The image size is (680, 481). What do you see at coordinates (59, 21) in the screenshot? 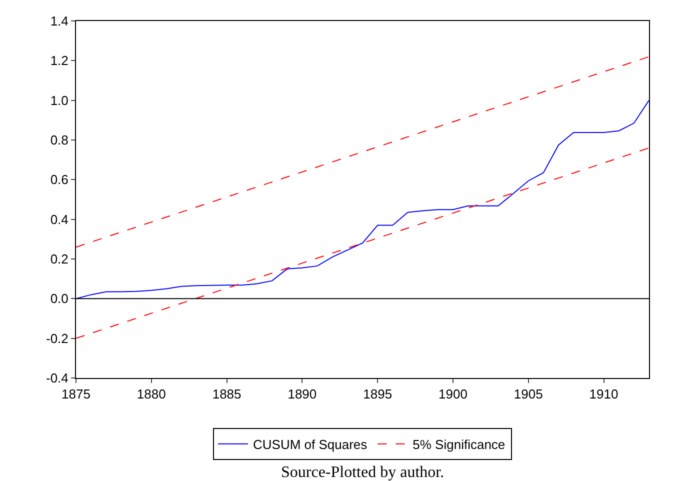
I see `y-tick-label: 1.4` at bounding box center [59, 21].